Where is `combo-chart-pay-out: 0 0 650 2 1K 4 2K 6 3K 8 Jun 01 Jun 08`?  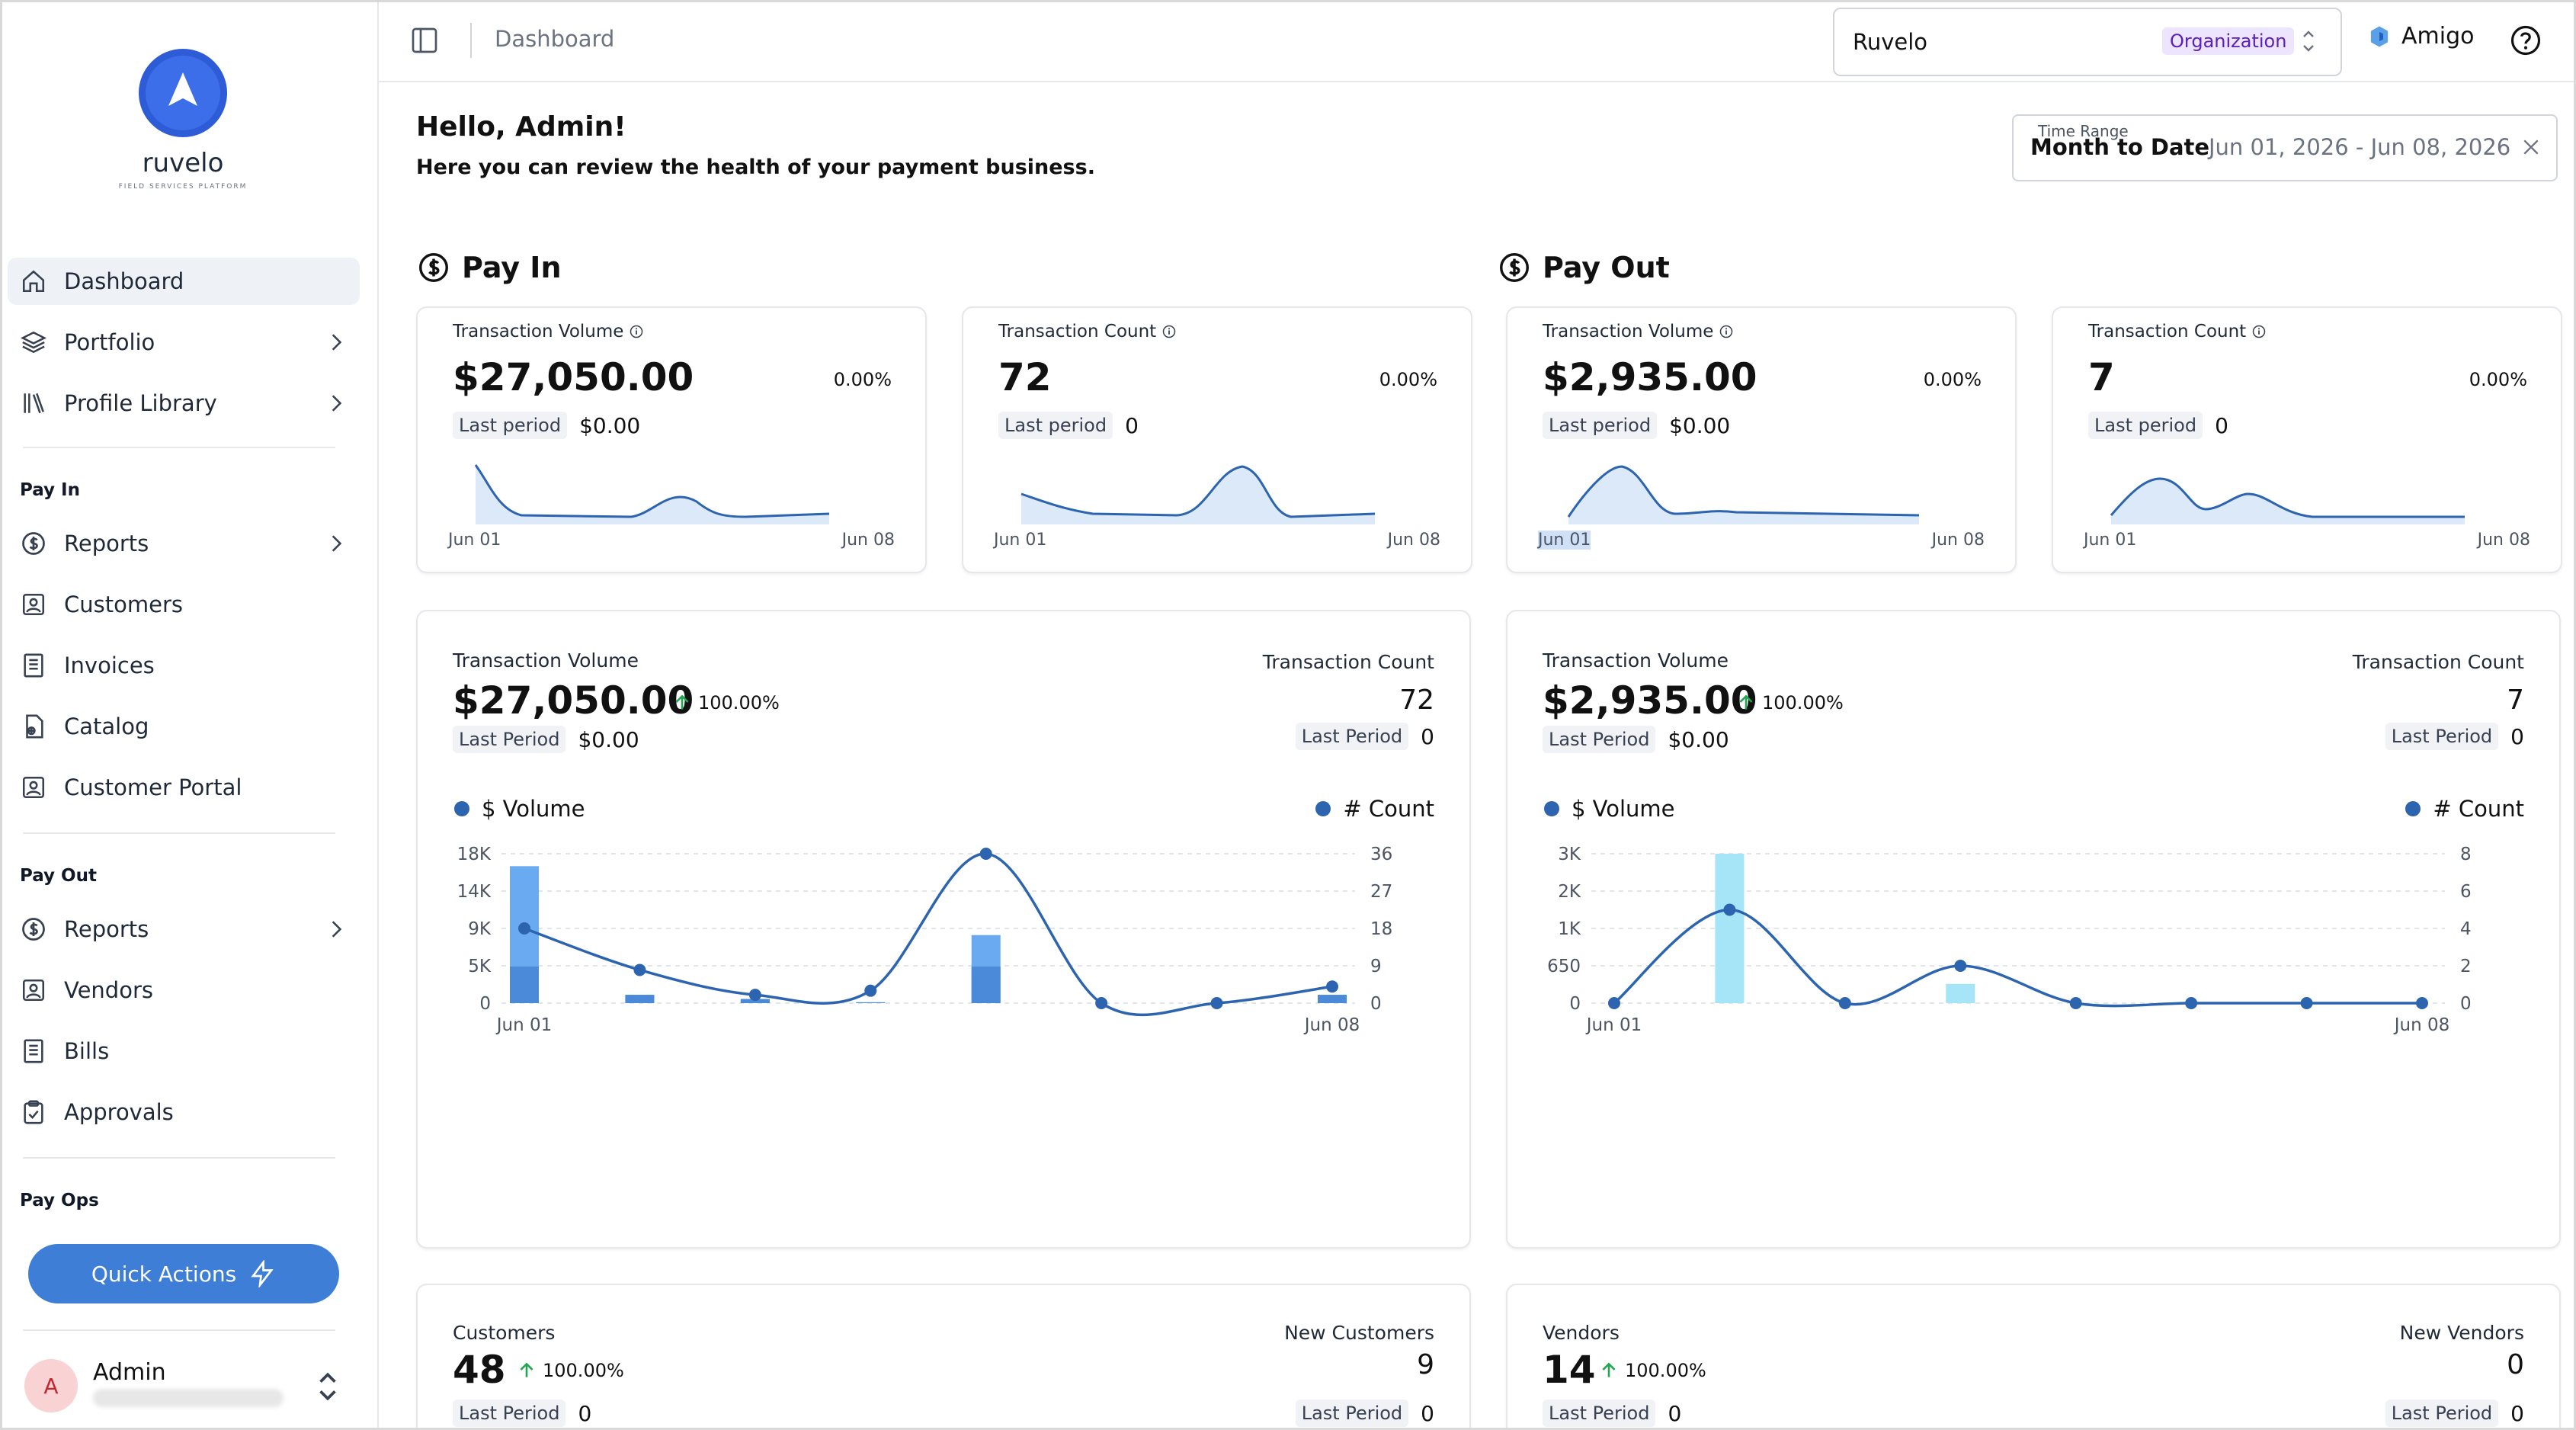
combo-chart-pay-out: 0 0 650 2 1K 4 2K 6 3K 8 Jun 01 Jun 08 is located at coordinates (2033, 930).